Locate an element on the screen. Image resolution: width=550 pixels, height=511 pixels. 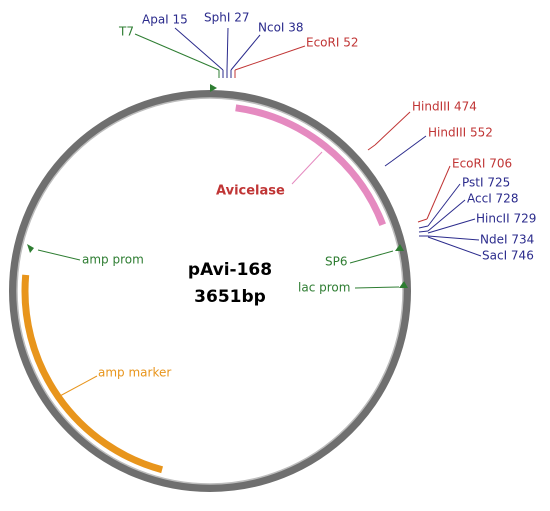
feature-label: Avicelase is located at coordinates (250, 191).